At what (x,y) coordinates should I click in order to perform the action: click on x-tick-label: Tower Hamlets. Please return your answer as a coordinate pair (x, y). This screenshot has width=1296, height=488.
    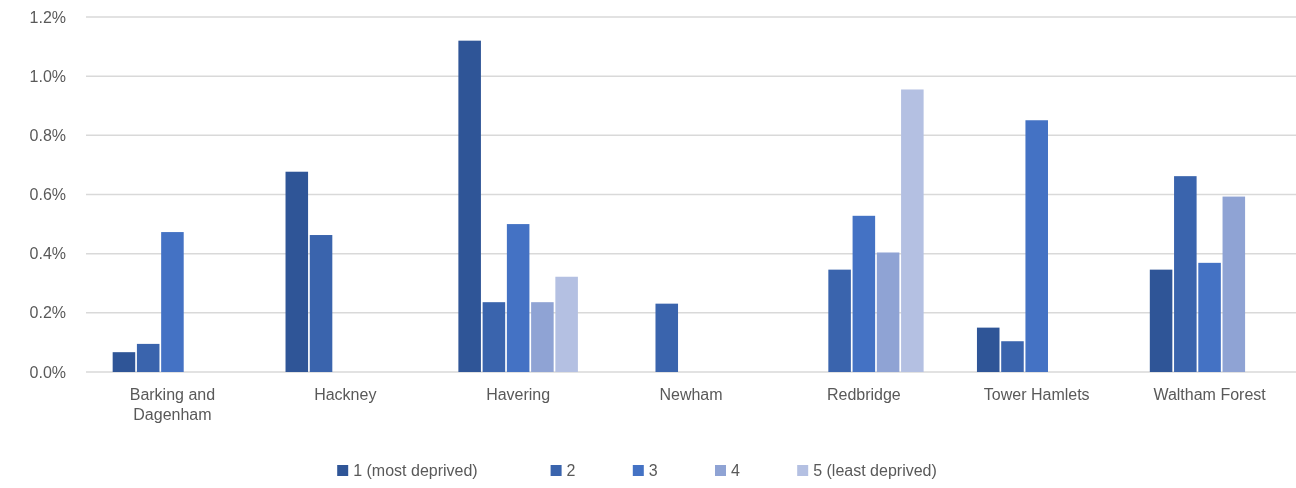
    Looking at the image, I should click on (1036, 394).